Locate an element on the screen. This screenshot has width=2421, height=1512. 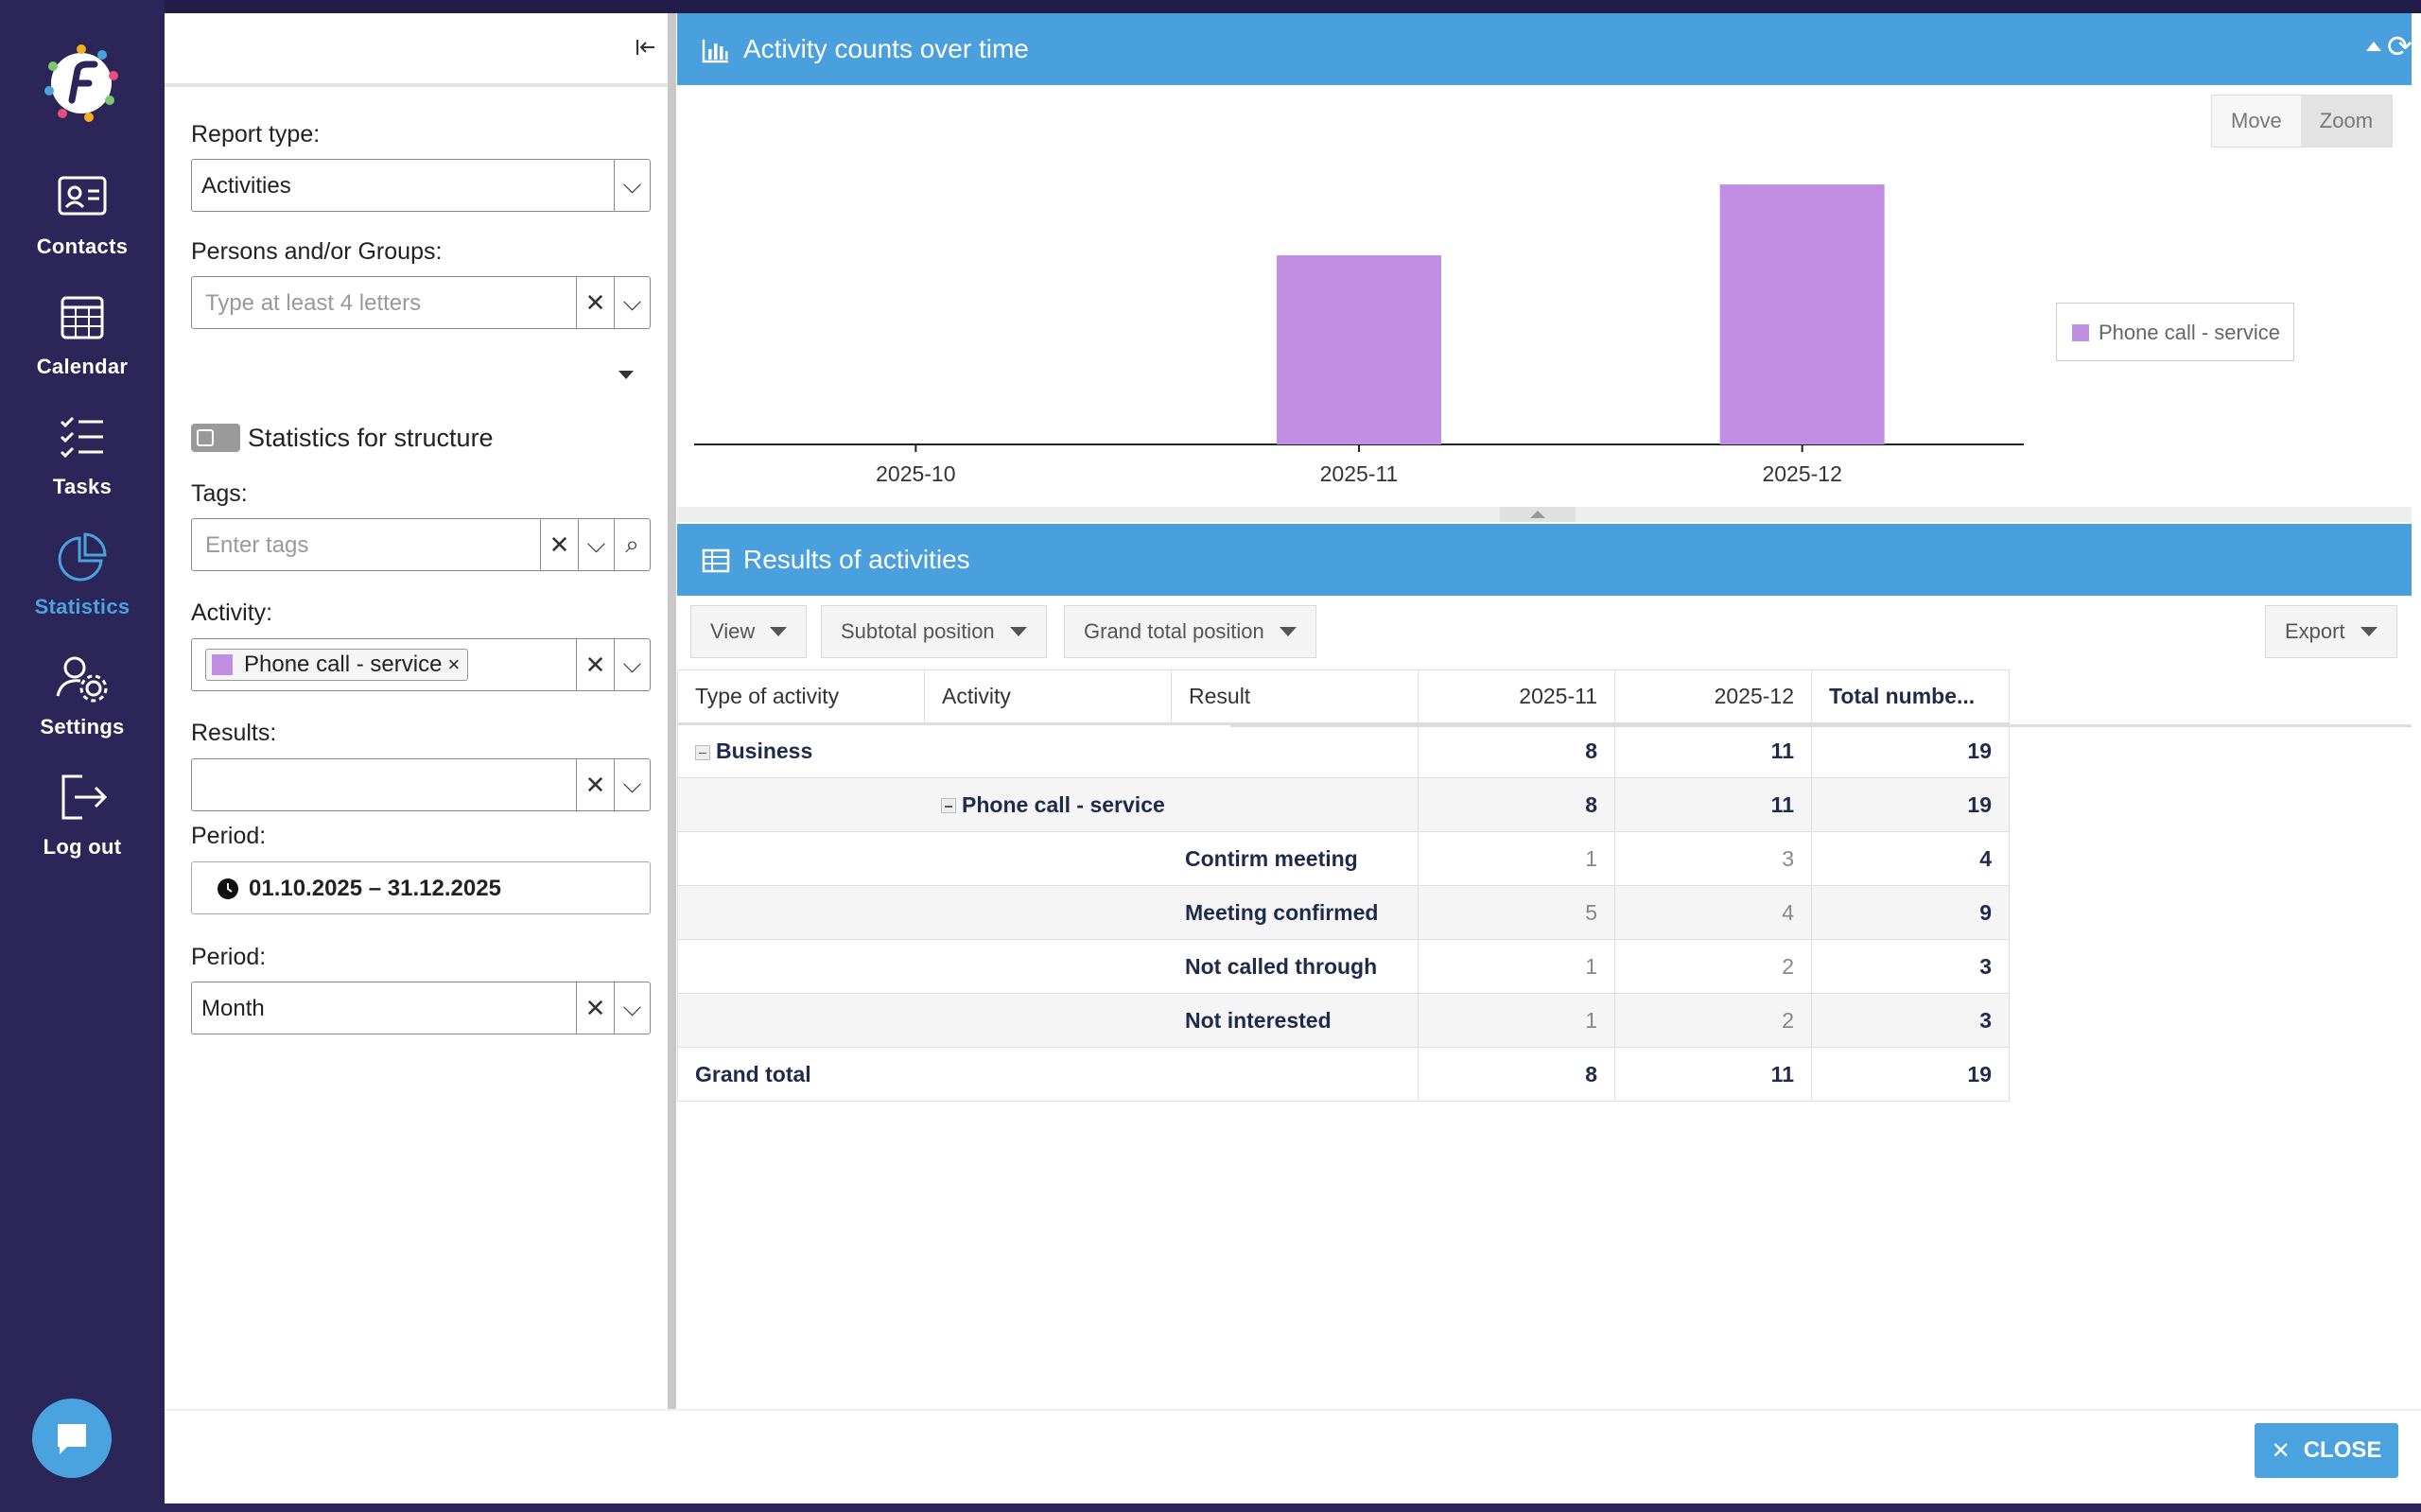
result-label: Contirm meeting is located at coordinates (1048, 858).